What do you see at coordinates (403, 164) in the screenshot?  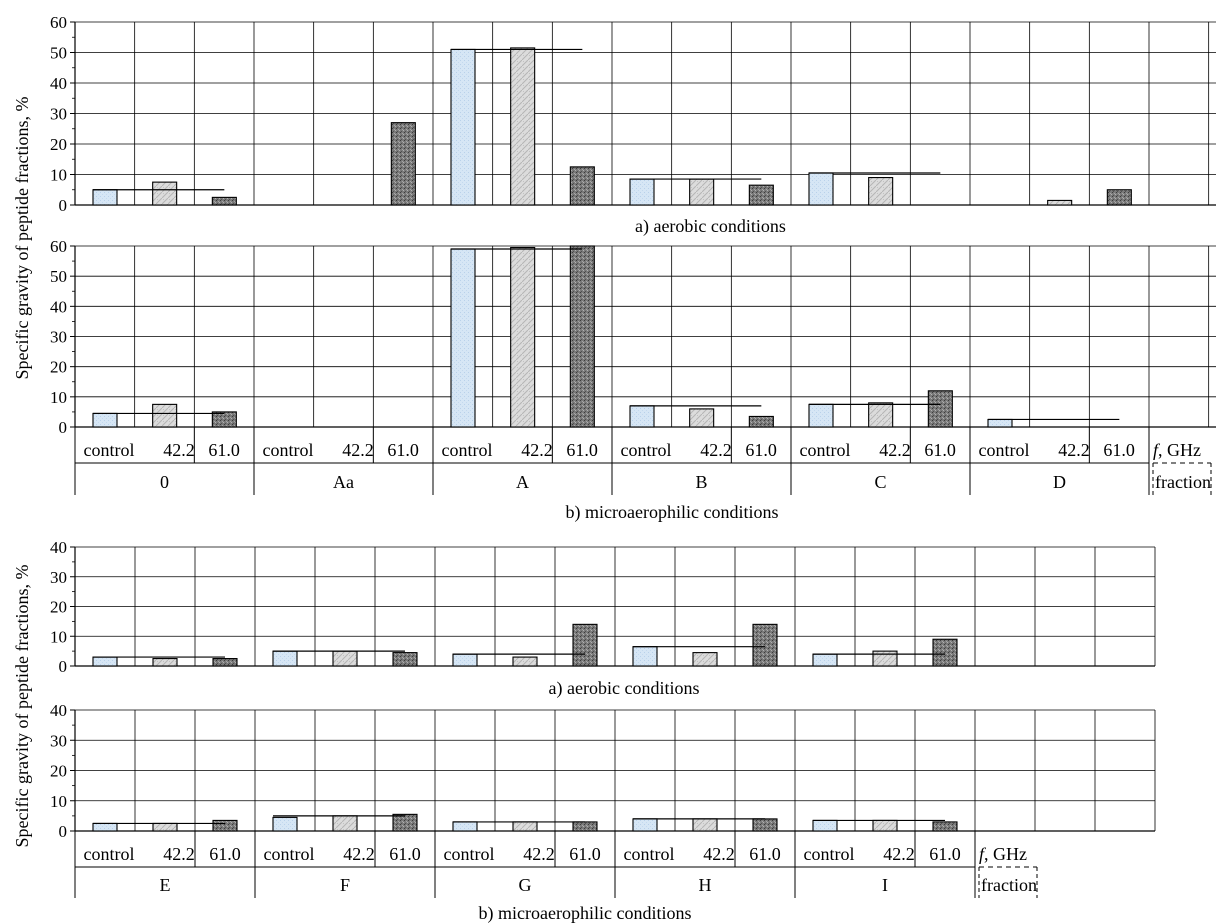 I see `bar-61-0-Aa` at bounding box center [403, 164].